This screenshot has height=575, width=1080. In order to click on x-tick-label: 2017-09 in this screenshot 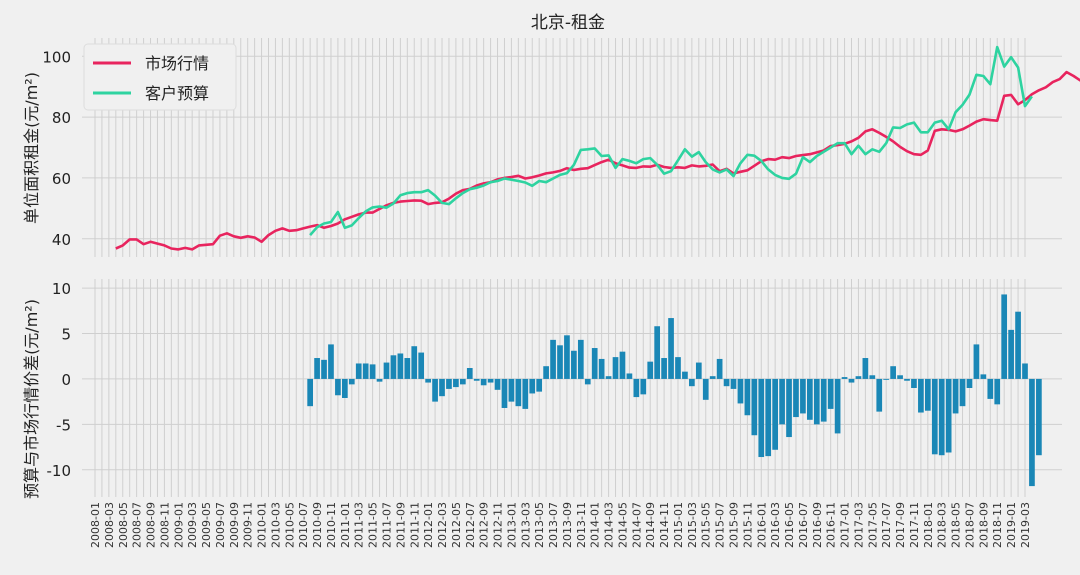, I will do `click(900, 525)`.